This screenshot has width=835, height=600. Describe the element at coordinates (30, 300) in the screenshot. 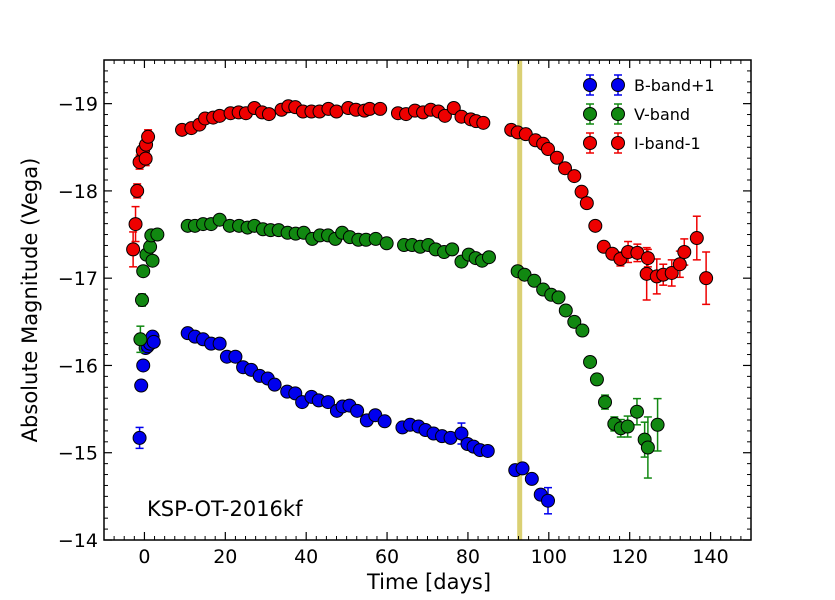

I see `y-axis-label: Absolute Magnitude (Vega)` at that location.